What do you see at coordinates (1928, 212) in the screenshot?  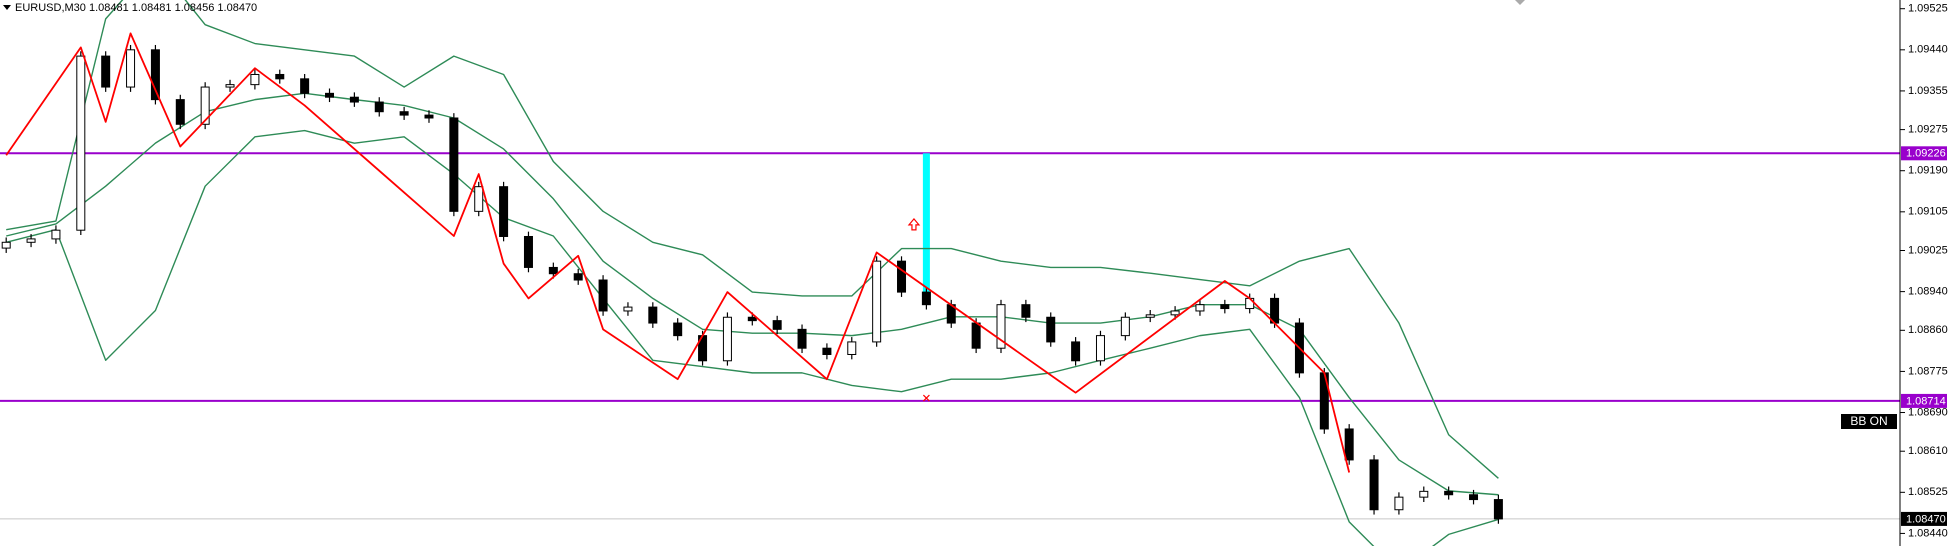 I see `y-tick-label: 1.09105` at bounding box center [1928, 212].